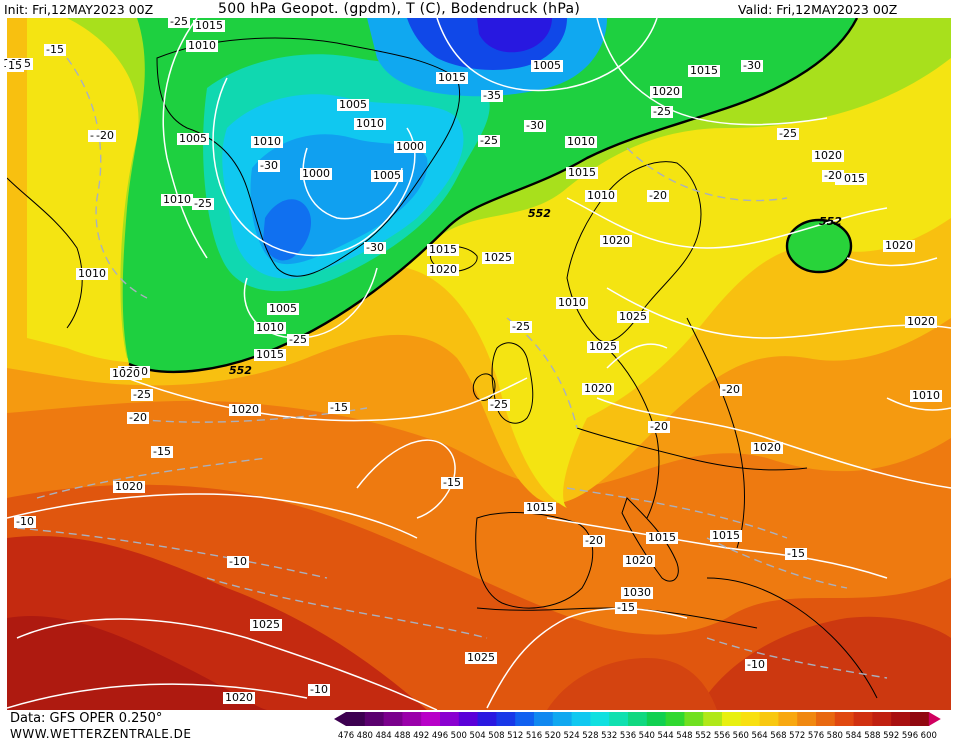 This screenshot has height=741, width=959. I want to click on init-time-label: Init: Fri,12MAY2023 00Z, so click(79, 9).